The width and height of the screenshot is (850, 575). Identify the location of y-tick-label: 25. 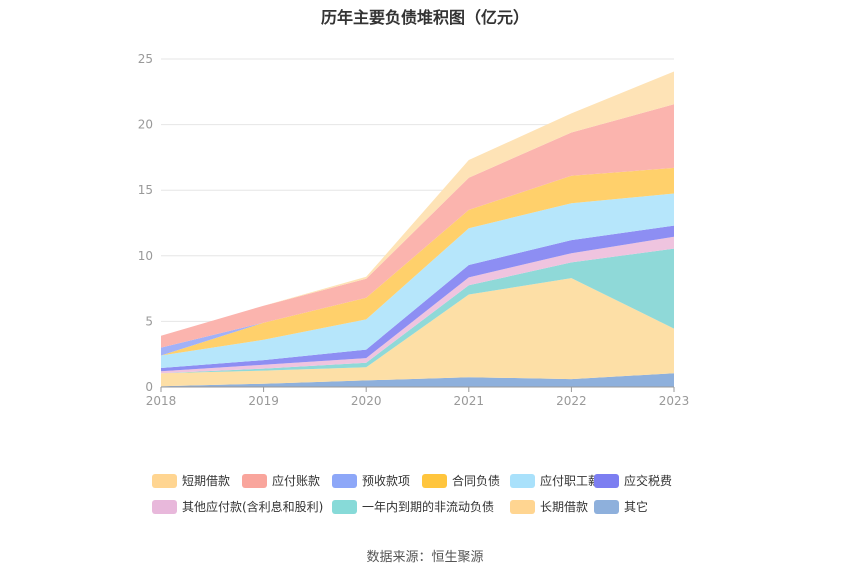
(145, 59).